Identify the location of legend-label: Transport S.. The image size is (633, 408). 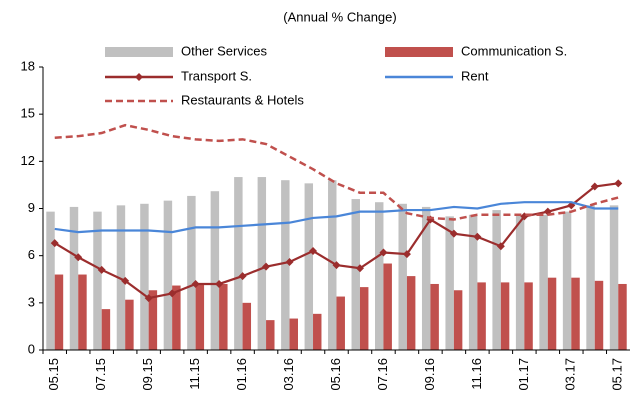
(216, 75).